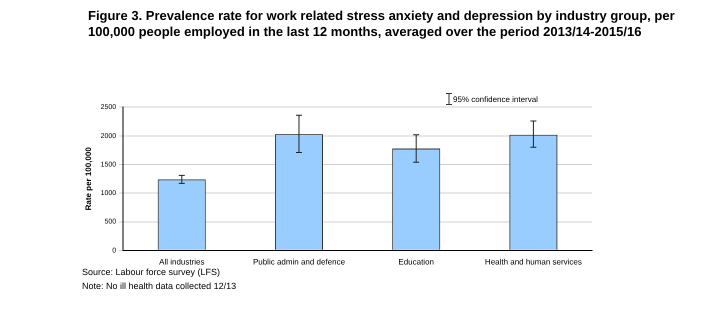  What do you see at coordinates (181, 261) in the screenshot?
I see `x-tick-label: All industries` at bounding box center [181, 261].